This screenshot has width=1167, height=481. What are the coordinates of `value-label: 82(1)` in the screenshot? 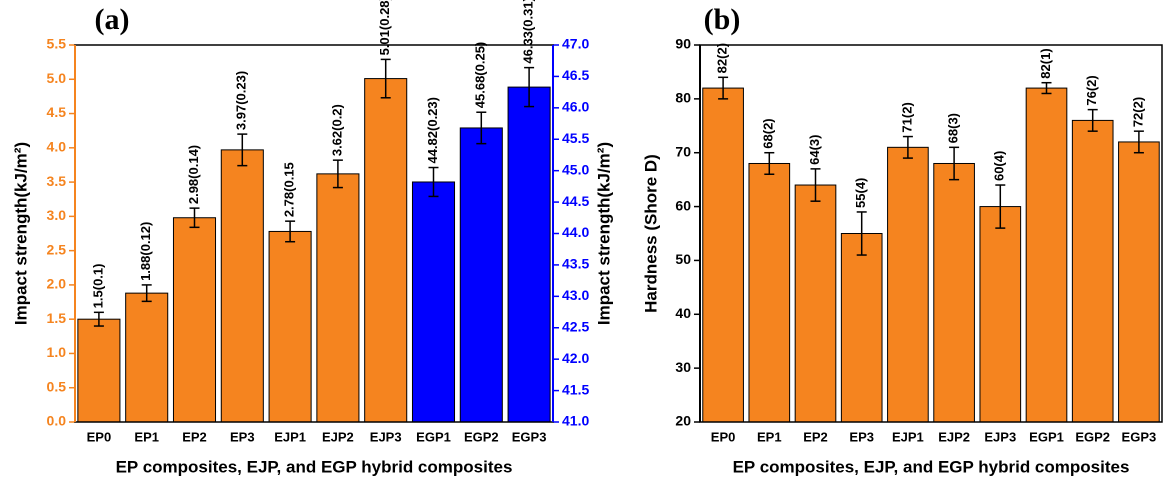 It's located at (1045, 63).